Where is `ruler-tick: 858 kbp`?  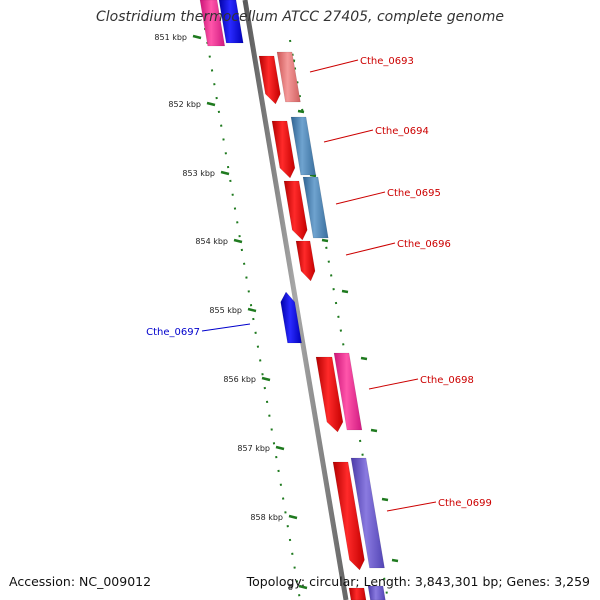 ruler-tick: 858 kbp is located at coordinates (274, 517).